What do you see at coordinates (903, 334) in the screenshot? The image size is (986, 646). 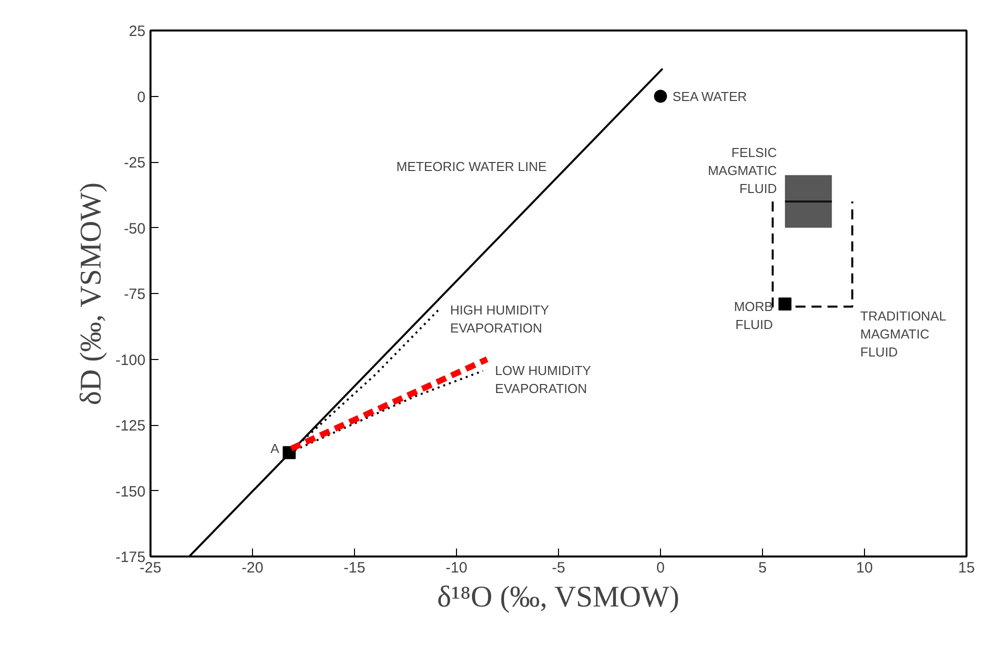 I see `annotation: TRADITIONAL MAGMATIC FLUID` at bounding box center [903, 334].